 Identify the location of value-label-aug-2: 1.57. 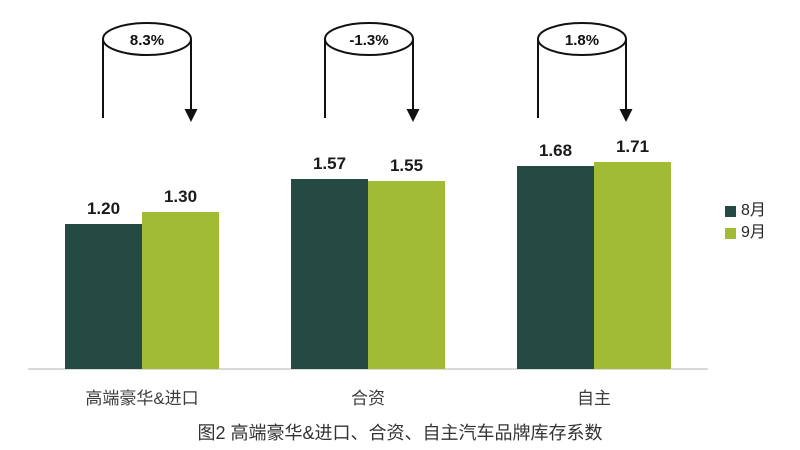
(329, 163).